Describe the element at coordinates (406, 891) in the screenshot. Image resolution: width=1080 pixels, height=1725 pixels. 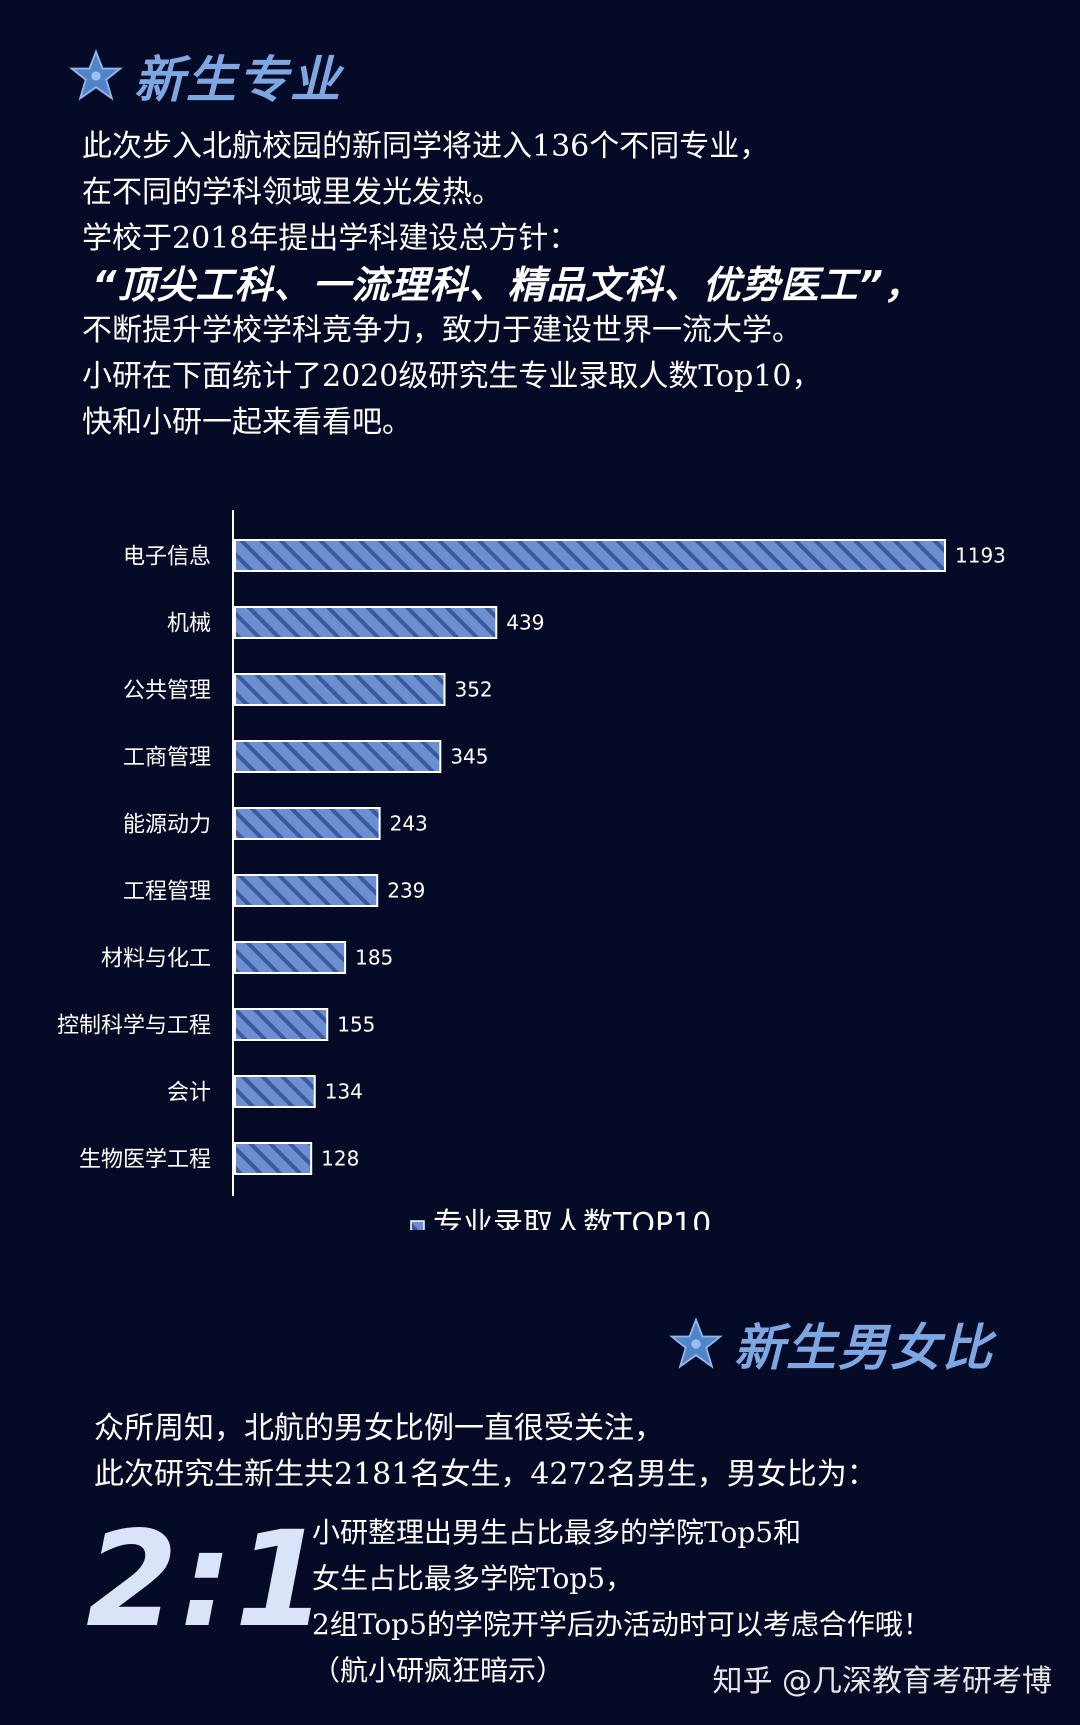
I see `data-label: 239` at that location.